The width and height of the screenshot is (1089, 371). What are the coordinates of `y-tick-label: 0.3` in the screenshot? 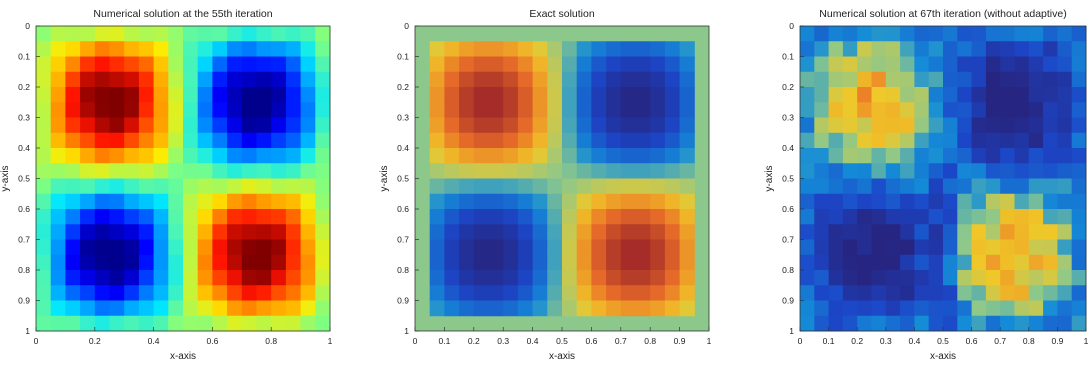 It's located at (24, 118).